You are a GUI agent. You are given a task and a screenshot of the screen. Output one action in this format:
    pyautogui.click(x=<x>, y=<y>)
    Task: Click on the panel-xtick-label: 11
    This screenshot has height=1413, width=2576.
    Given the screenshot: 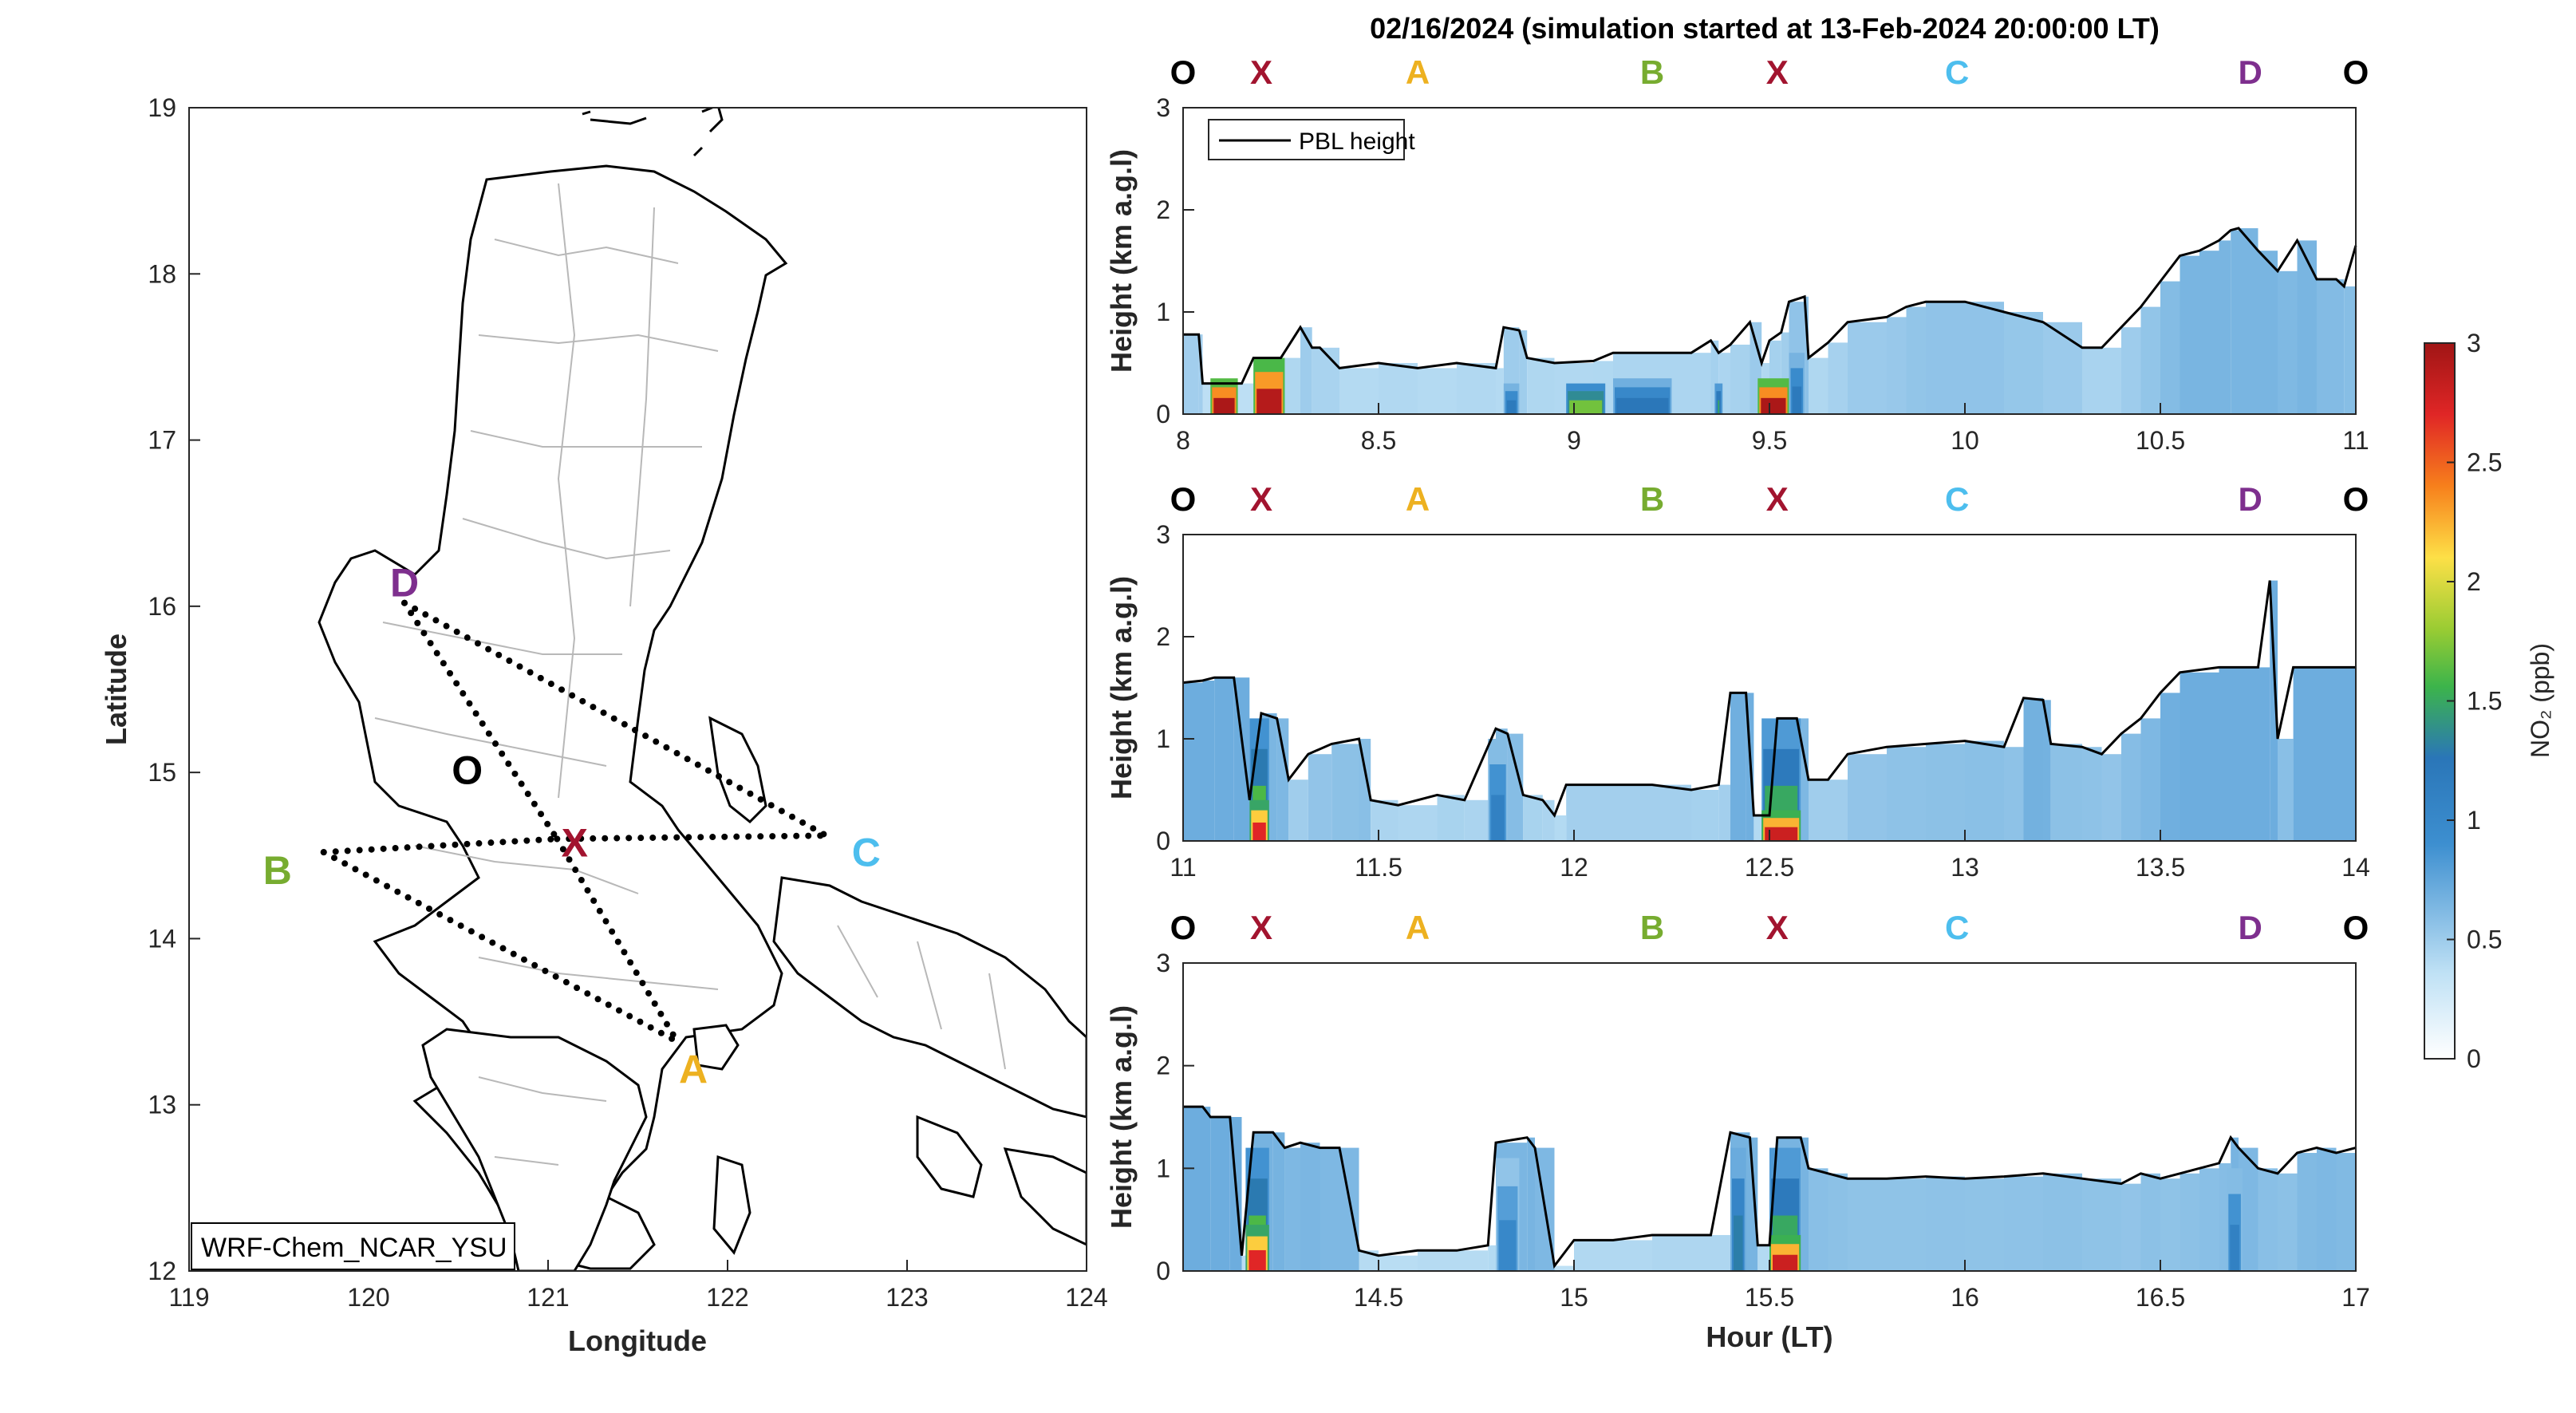 What is the action you would take?
    pyautogui.click(x=1183, y=867)
    